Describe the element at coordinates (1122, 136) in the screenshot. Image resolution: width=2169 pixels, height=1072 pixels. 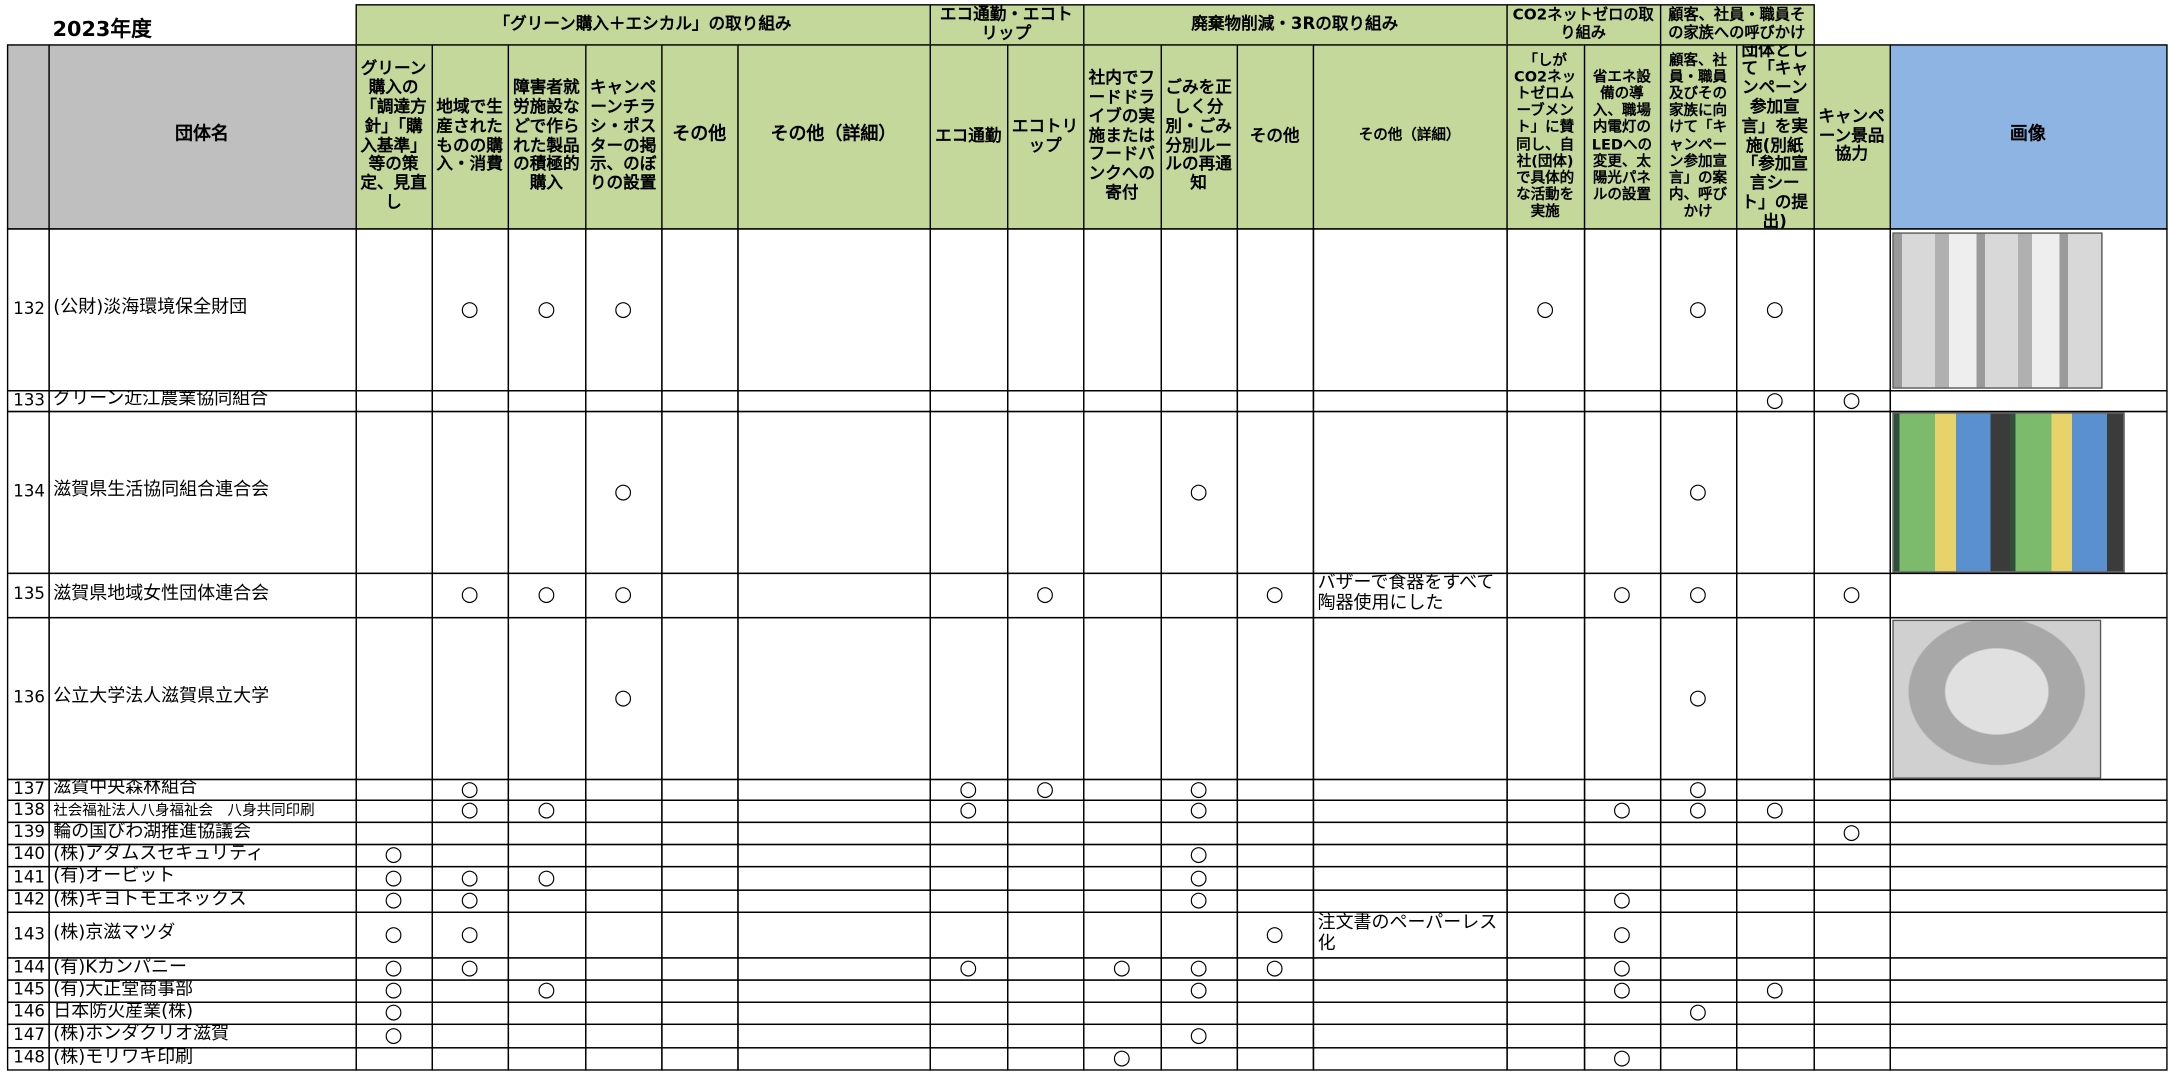
I see `column-header: 社内でフードドライブの実施またはフードバンクへの寄付` at that location.